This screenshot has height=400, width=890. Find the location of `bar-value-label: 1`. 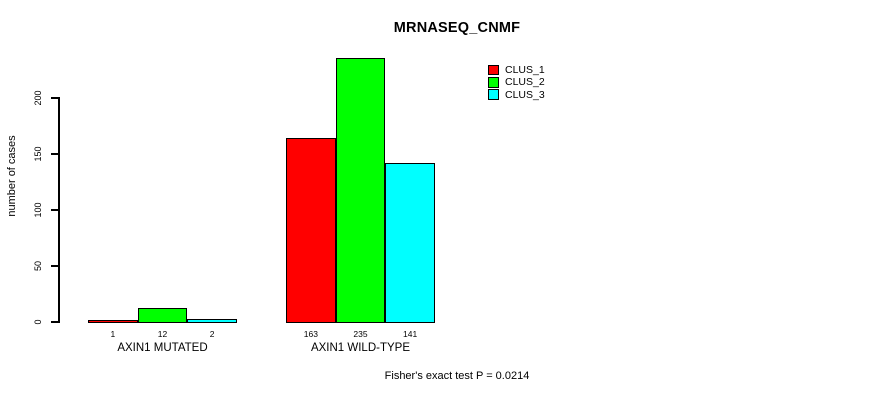

bar-value-label: 1 is located at coordinates (113, 334).